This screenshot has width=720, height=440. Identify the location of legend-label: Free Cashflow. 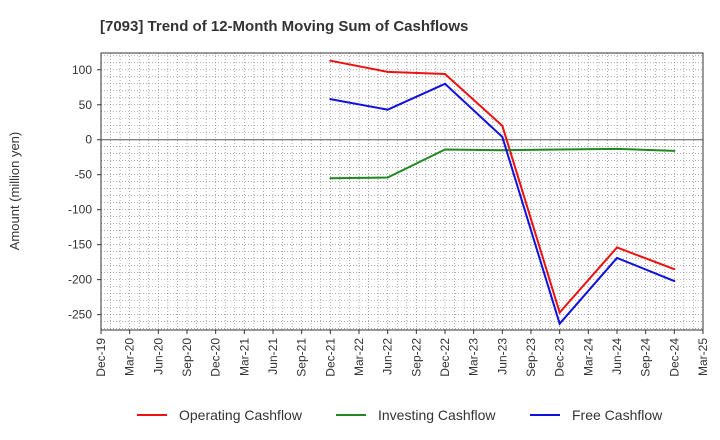
(617, 415).